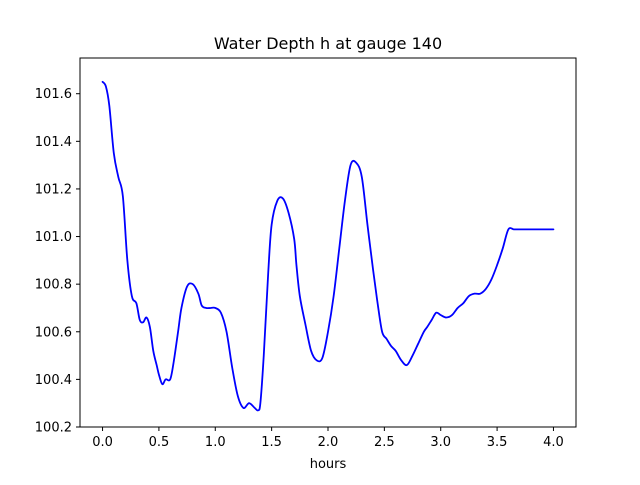 Image resolution: width=640 pixels, height=485 pixels. Describe the element at coordinates (57, 261) in the screenshot. I see `y-axis-ticks: 100.2 100.4 100.6 100.8 101.0 101.2 101.4 101.6` at that location.